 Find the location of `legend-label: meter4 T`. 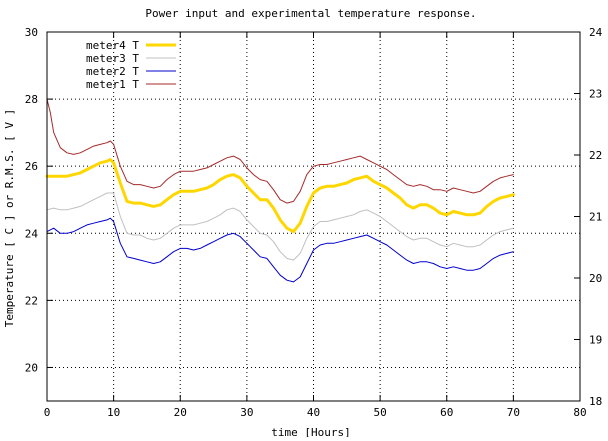

legend-label: meter4 T is located at coordinates (112, 45).